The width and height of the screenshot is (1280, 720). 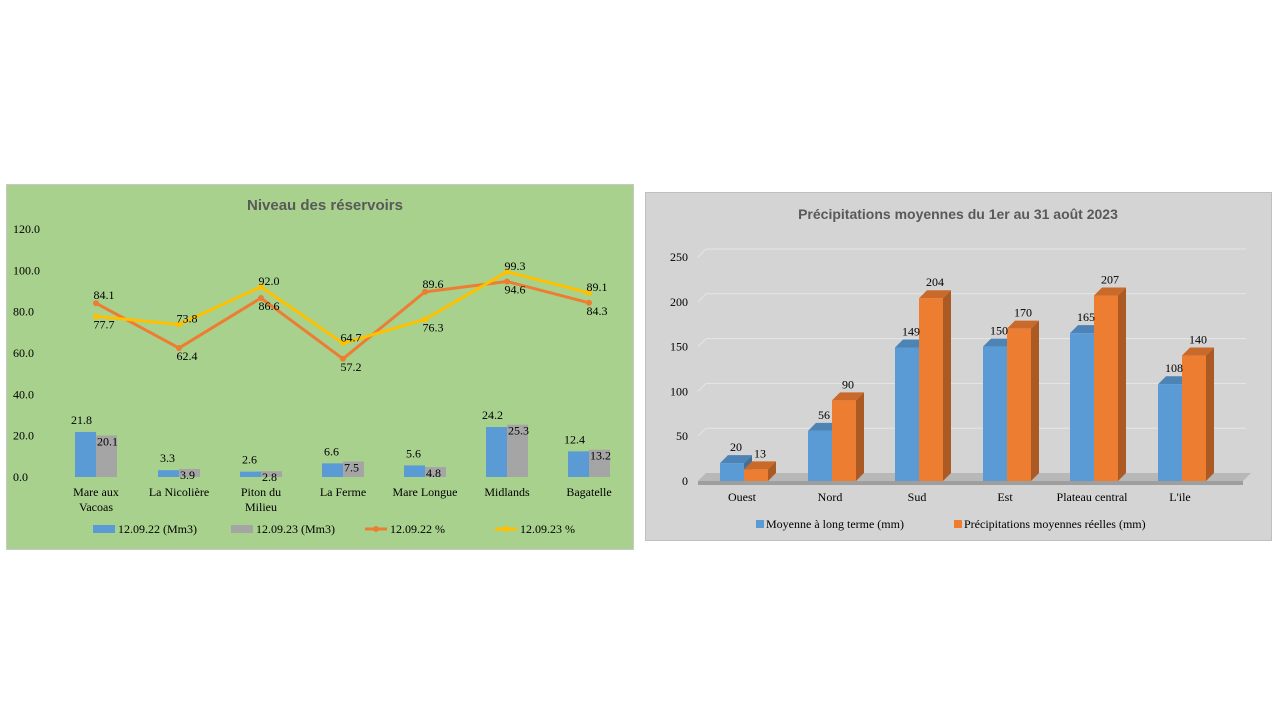 I want to click on data-label: 207, so click(x=1110, y=280).